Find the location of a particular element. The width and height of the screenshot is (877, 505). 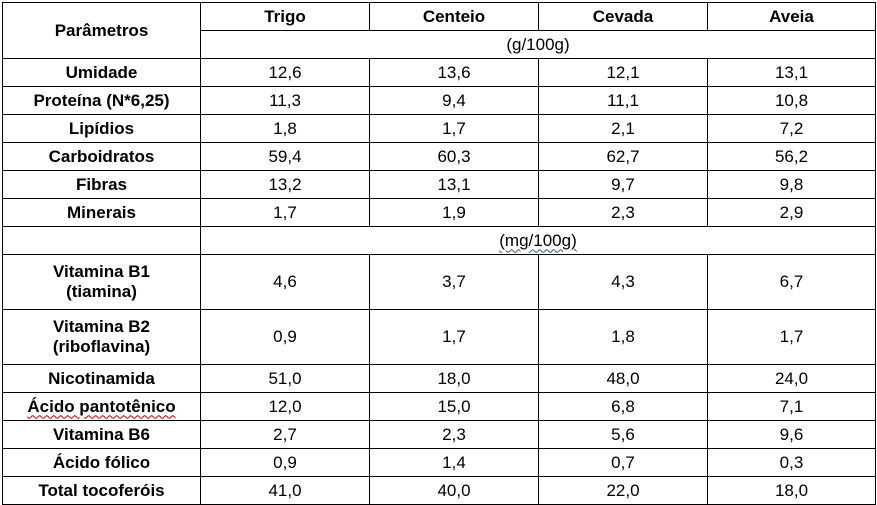

cell-value: 0,7 is located at coordinates (623, 462).